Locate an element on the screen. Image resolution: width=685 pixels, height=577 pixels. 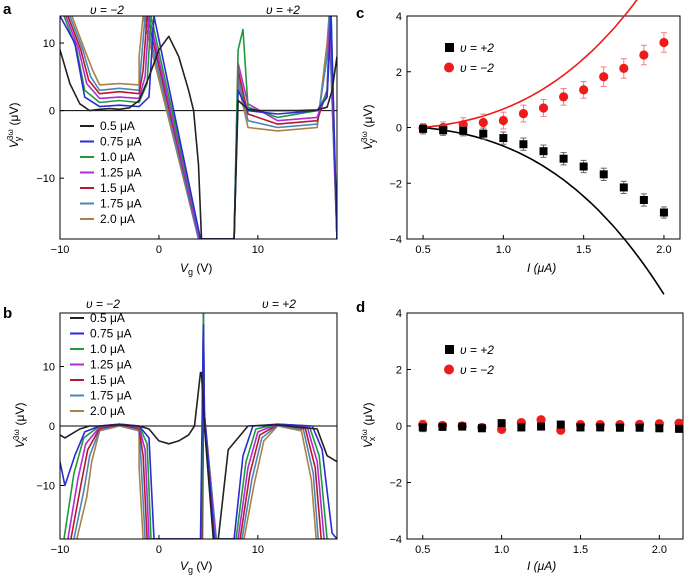
panel-a-series-line is located at coordinates (198, 137).